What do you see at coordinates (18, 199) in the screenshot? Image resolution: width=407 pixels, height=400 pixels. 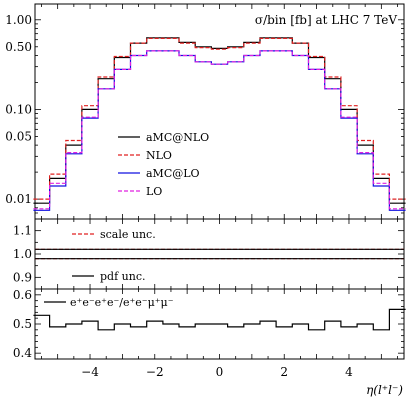 I see `y-tick-label: 0.01` at bounding box center [18, 199].